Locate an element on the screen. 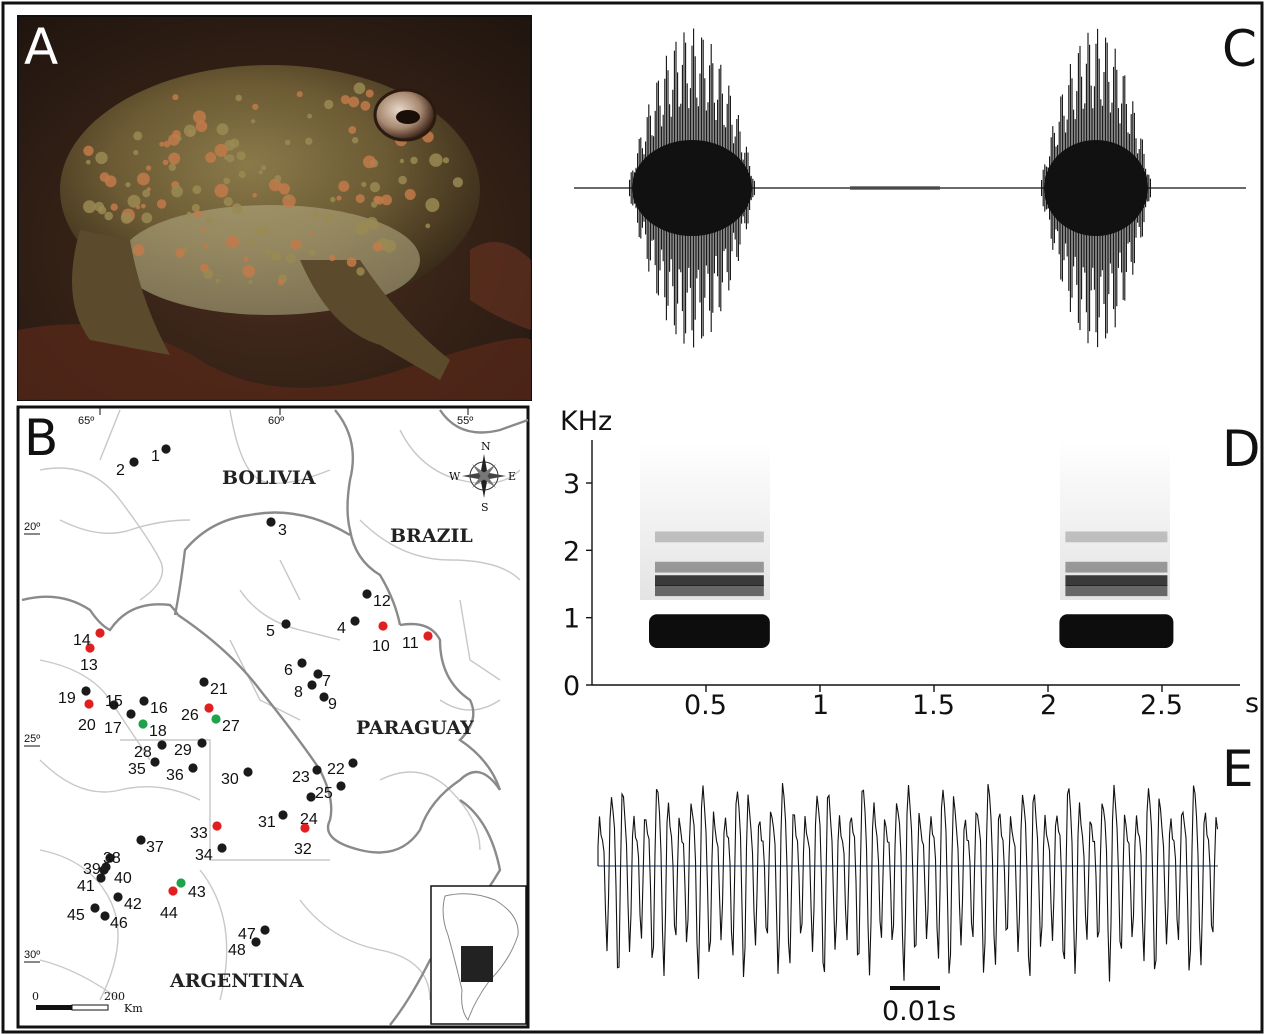 The image size is (1265, 1035). site-label-5: 5 is located at coordinates (270, 631).